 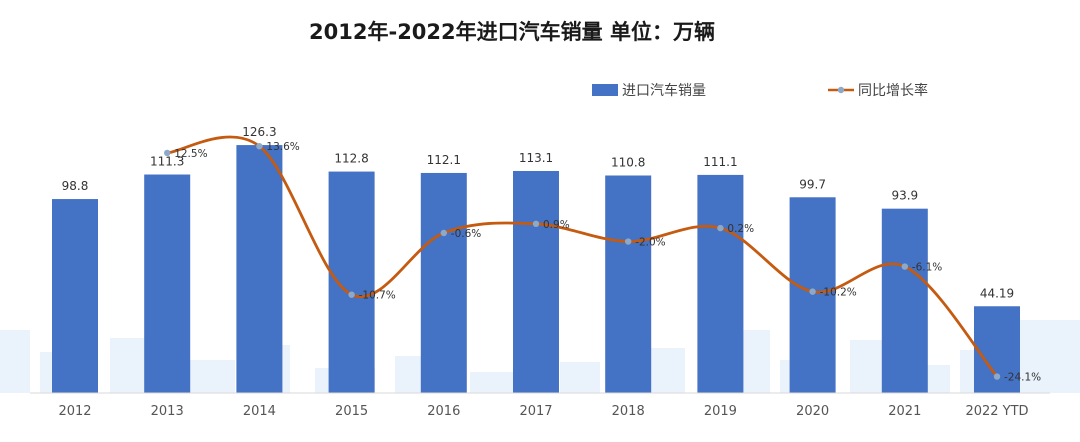 I want to click on x-tick-label: 2013, so click(x=167, y=411).